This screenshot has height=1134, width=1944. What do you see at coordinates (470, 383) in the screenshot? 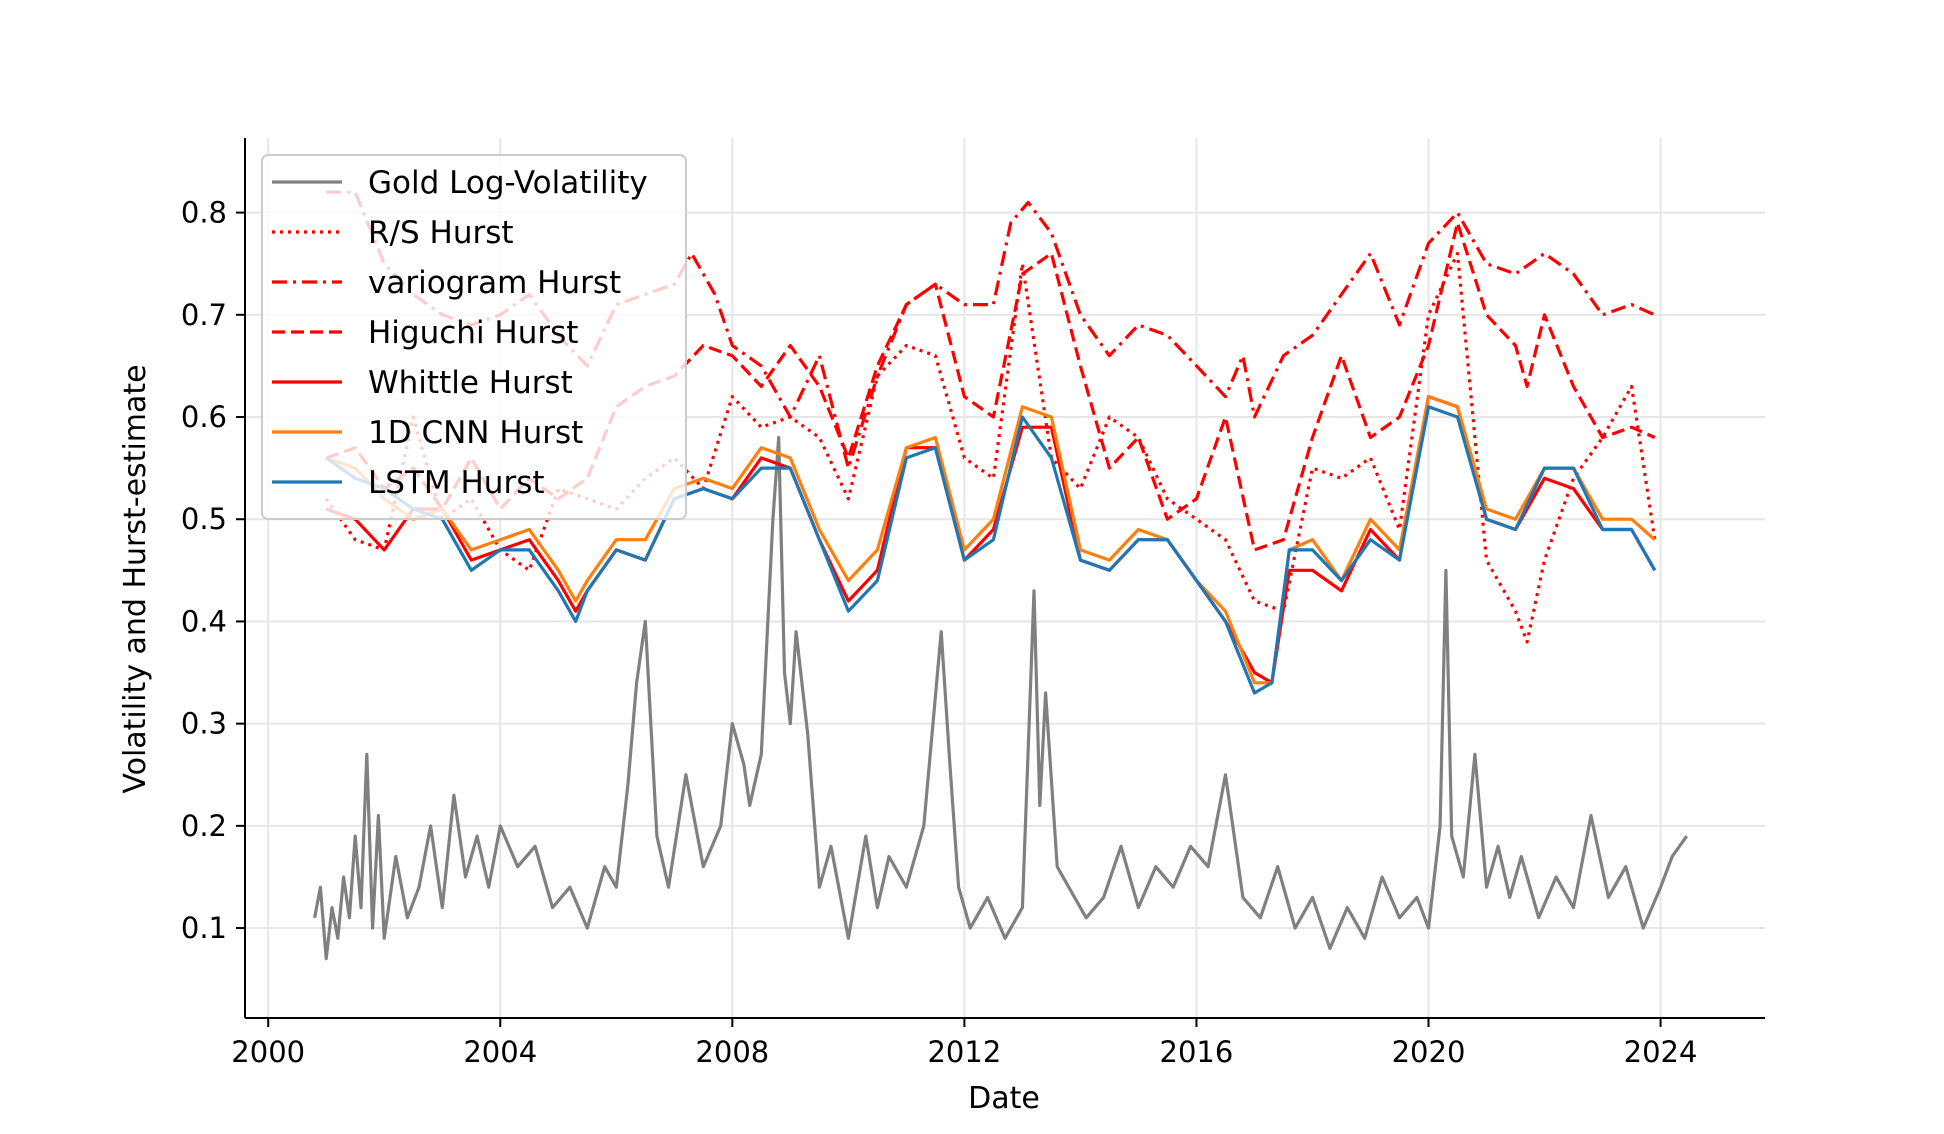
I see `legend-label-whittle-hurst: Whittle Hurst` at bounding box center [470, 383].